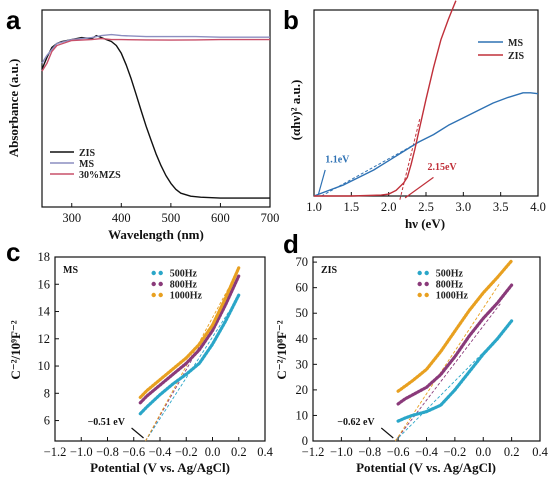 This screenshot has width=550, height=483. I want to click on y-tick-label: 12, so click(44, 339).